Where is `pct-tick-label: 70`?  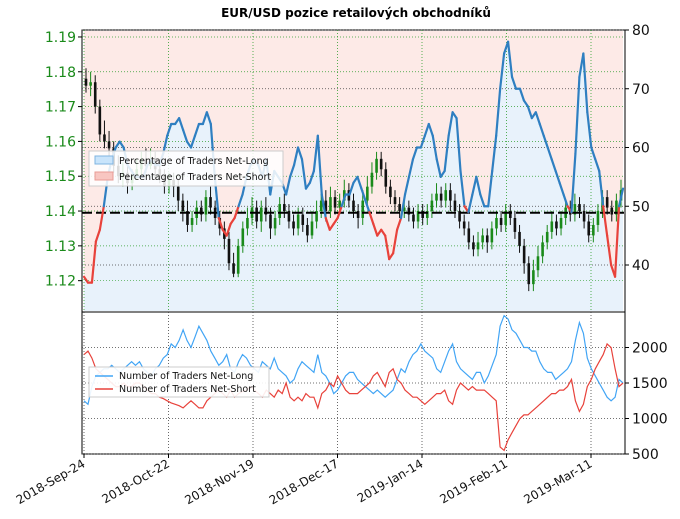
pct-tick-label: 70 is located at coordinates (641, 90).